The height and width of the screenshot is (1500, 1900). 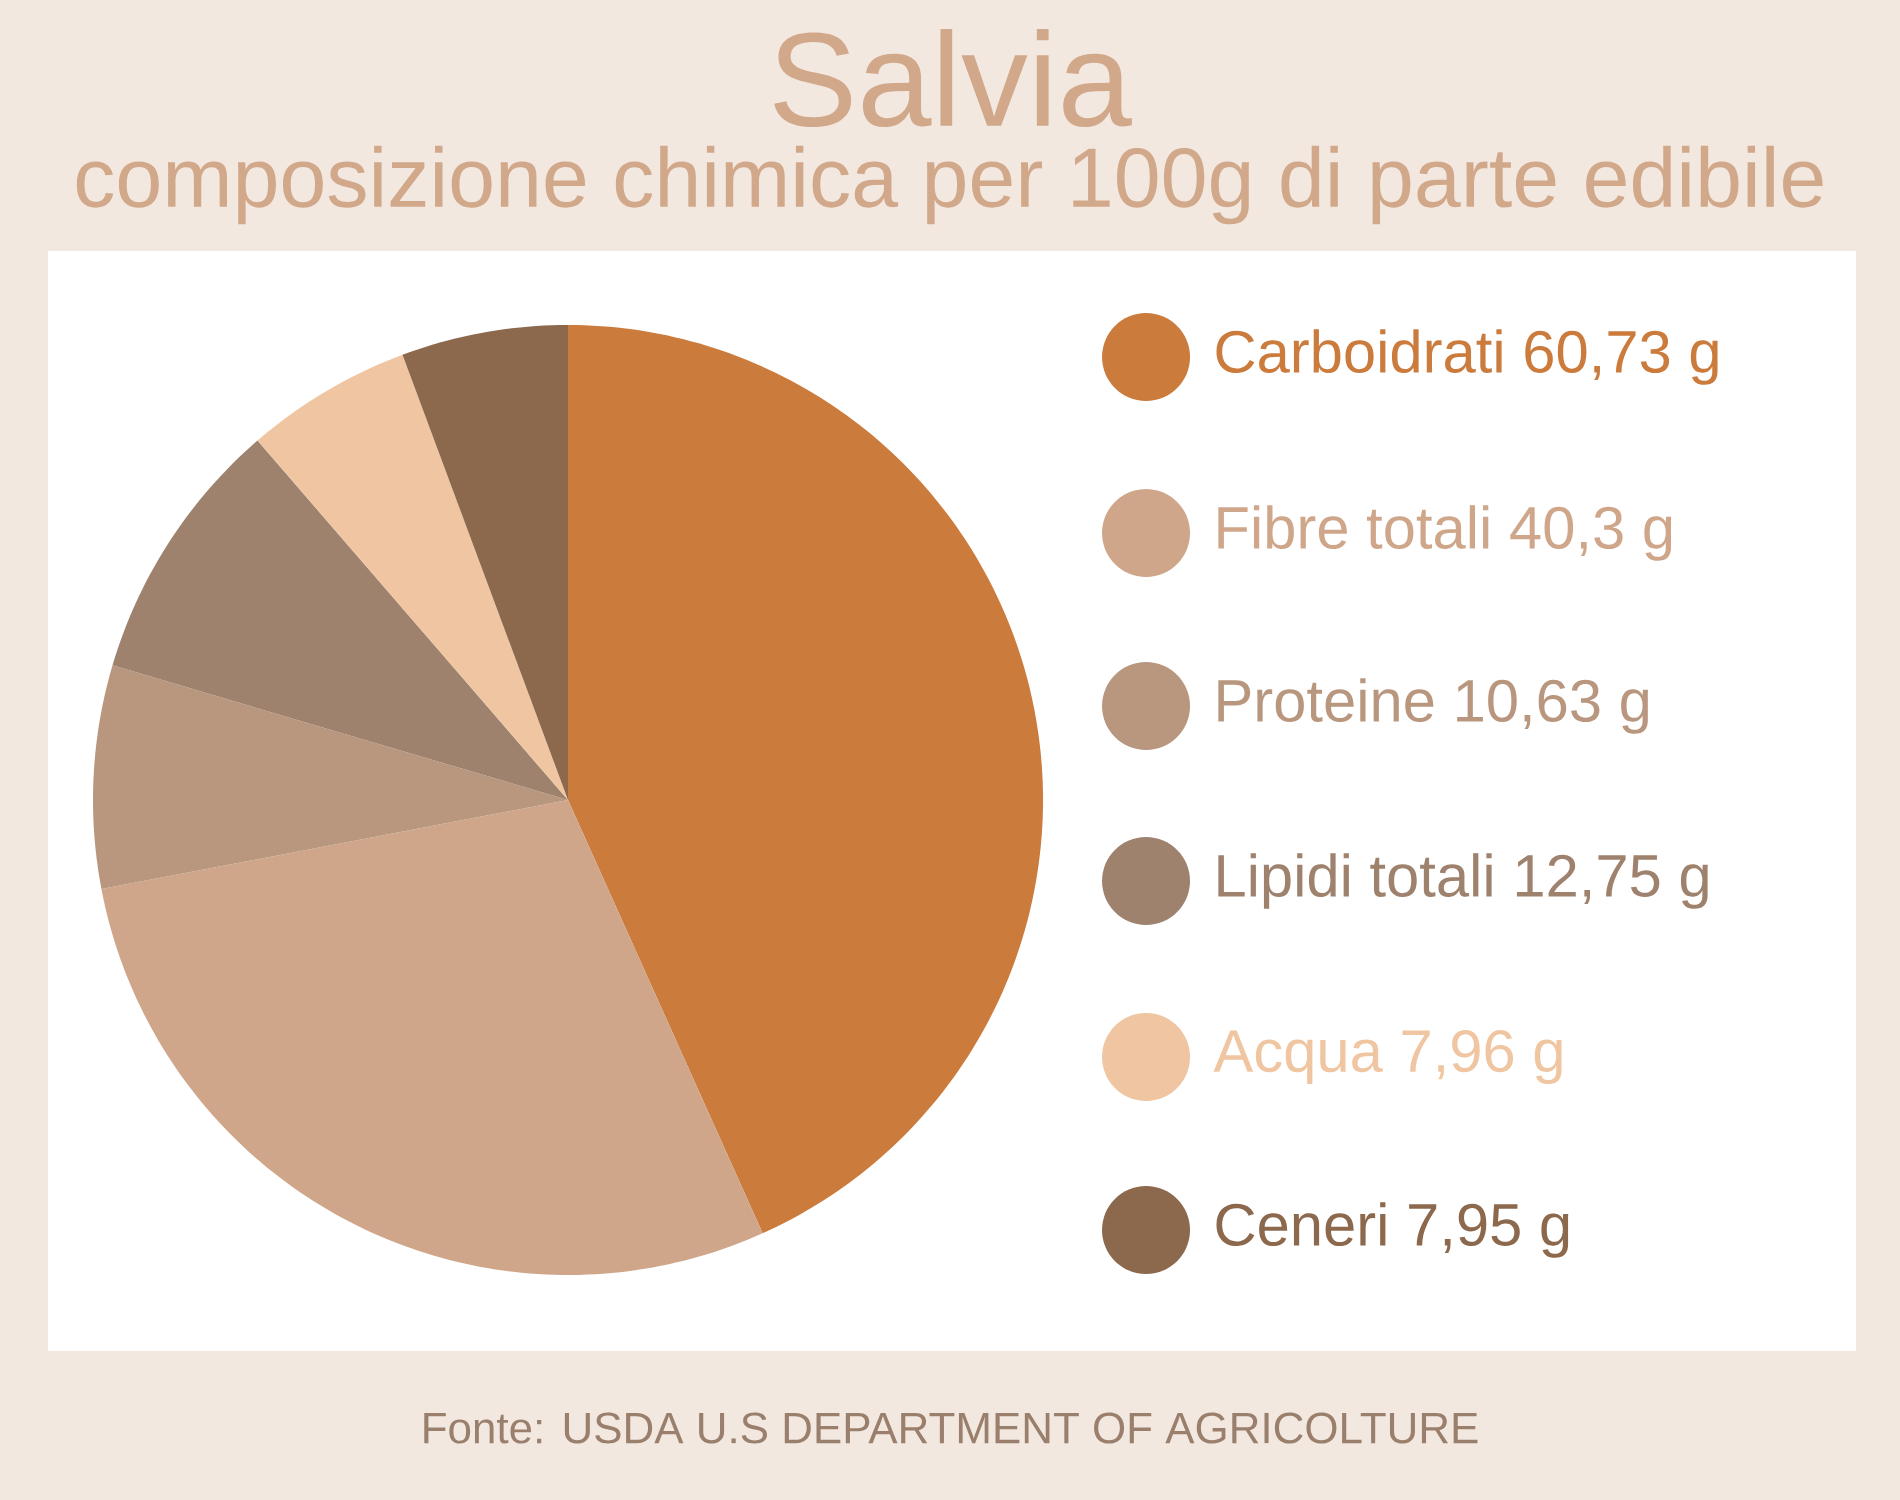 I want to click on chart-title: Salvia, so click(x=953, y=78).